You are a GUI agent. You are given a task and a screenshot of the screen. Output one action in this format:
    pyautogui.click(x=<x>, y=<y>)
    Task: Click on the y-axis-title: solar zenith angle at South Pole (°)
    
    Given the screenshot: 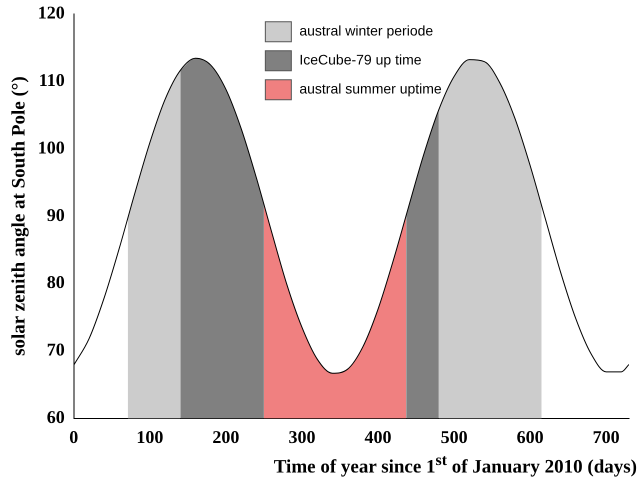 What is the action you would take?
    pyautogui.click(x=19, y=216)
    